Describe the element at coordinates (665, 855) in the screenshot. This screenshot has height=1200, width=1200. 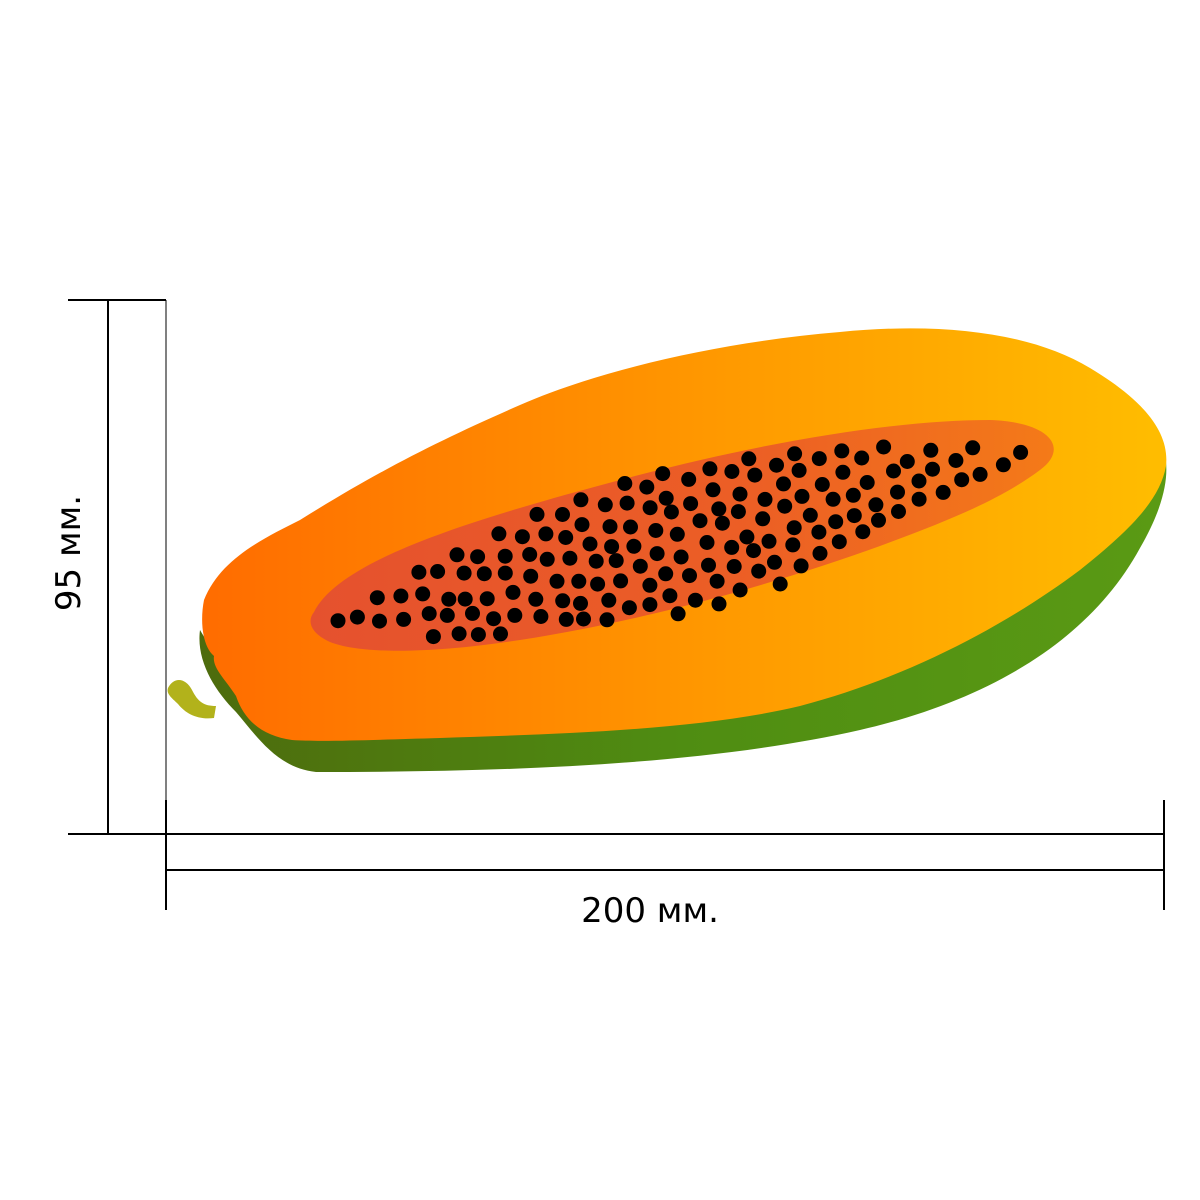
I see `width-dimension` at that location.